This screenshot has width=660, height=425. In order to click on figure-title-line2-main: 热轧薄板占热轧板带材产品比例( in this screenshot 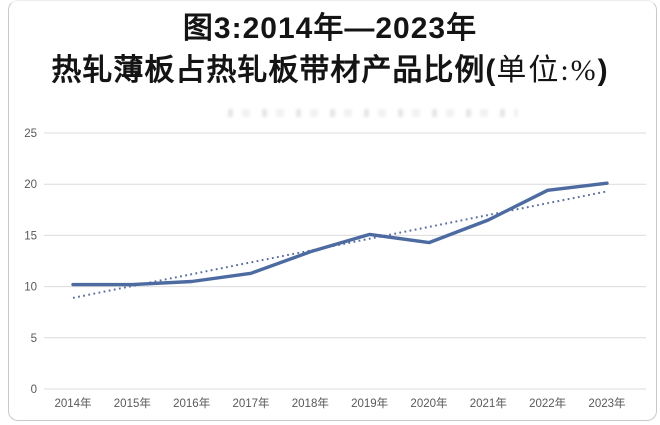, I will do `click(274, 70)`.